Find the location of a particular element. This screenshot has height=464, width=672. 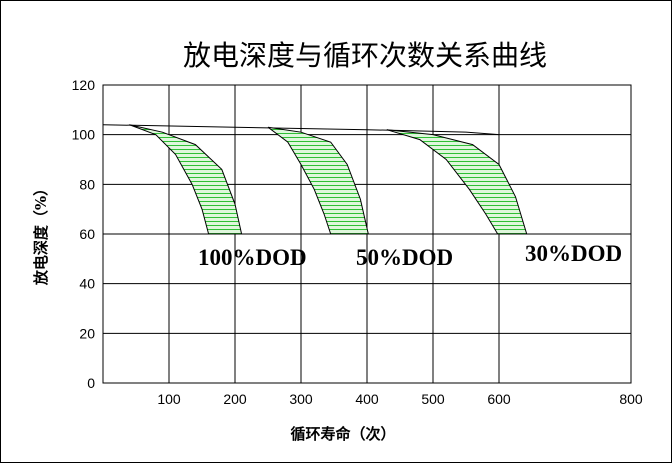

y-tick-label: 60 is located at coordinates (87, 234).